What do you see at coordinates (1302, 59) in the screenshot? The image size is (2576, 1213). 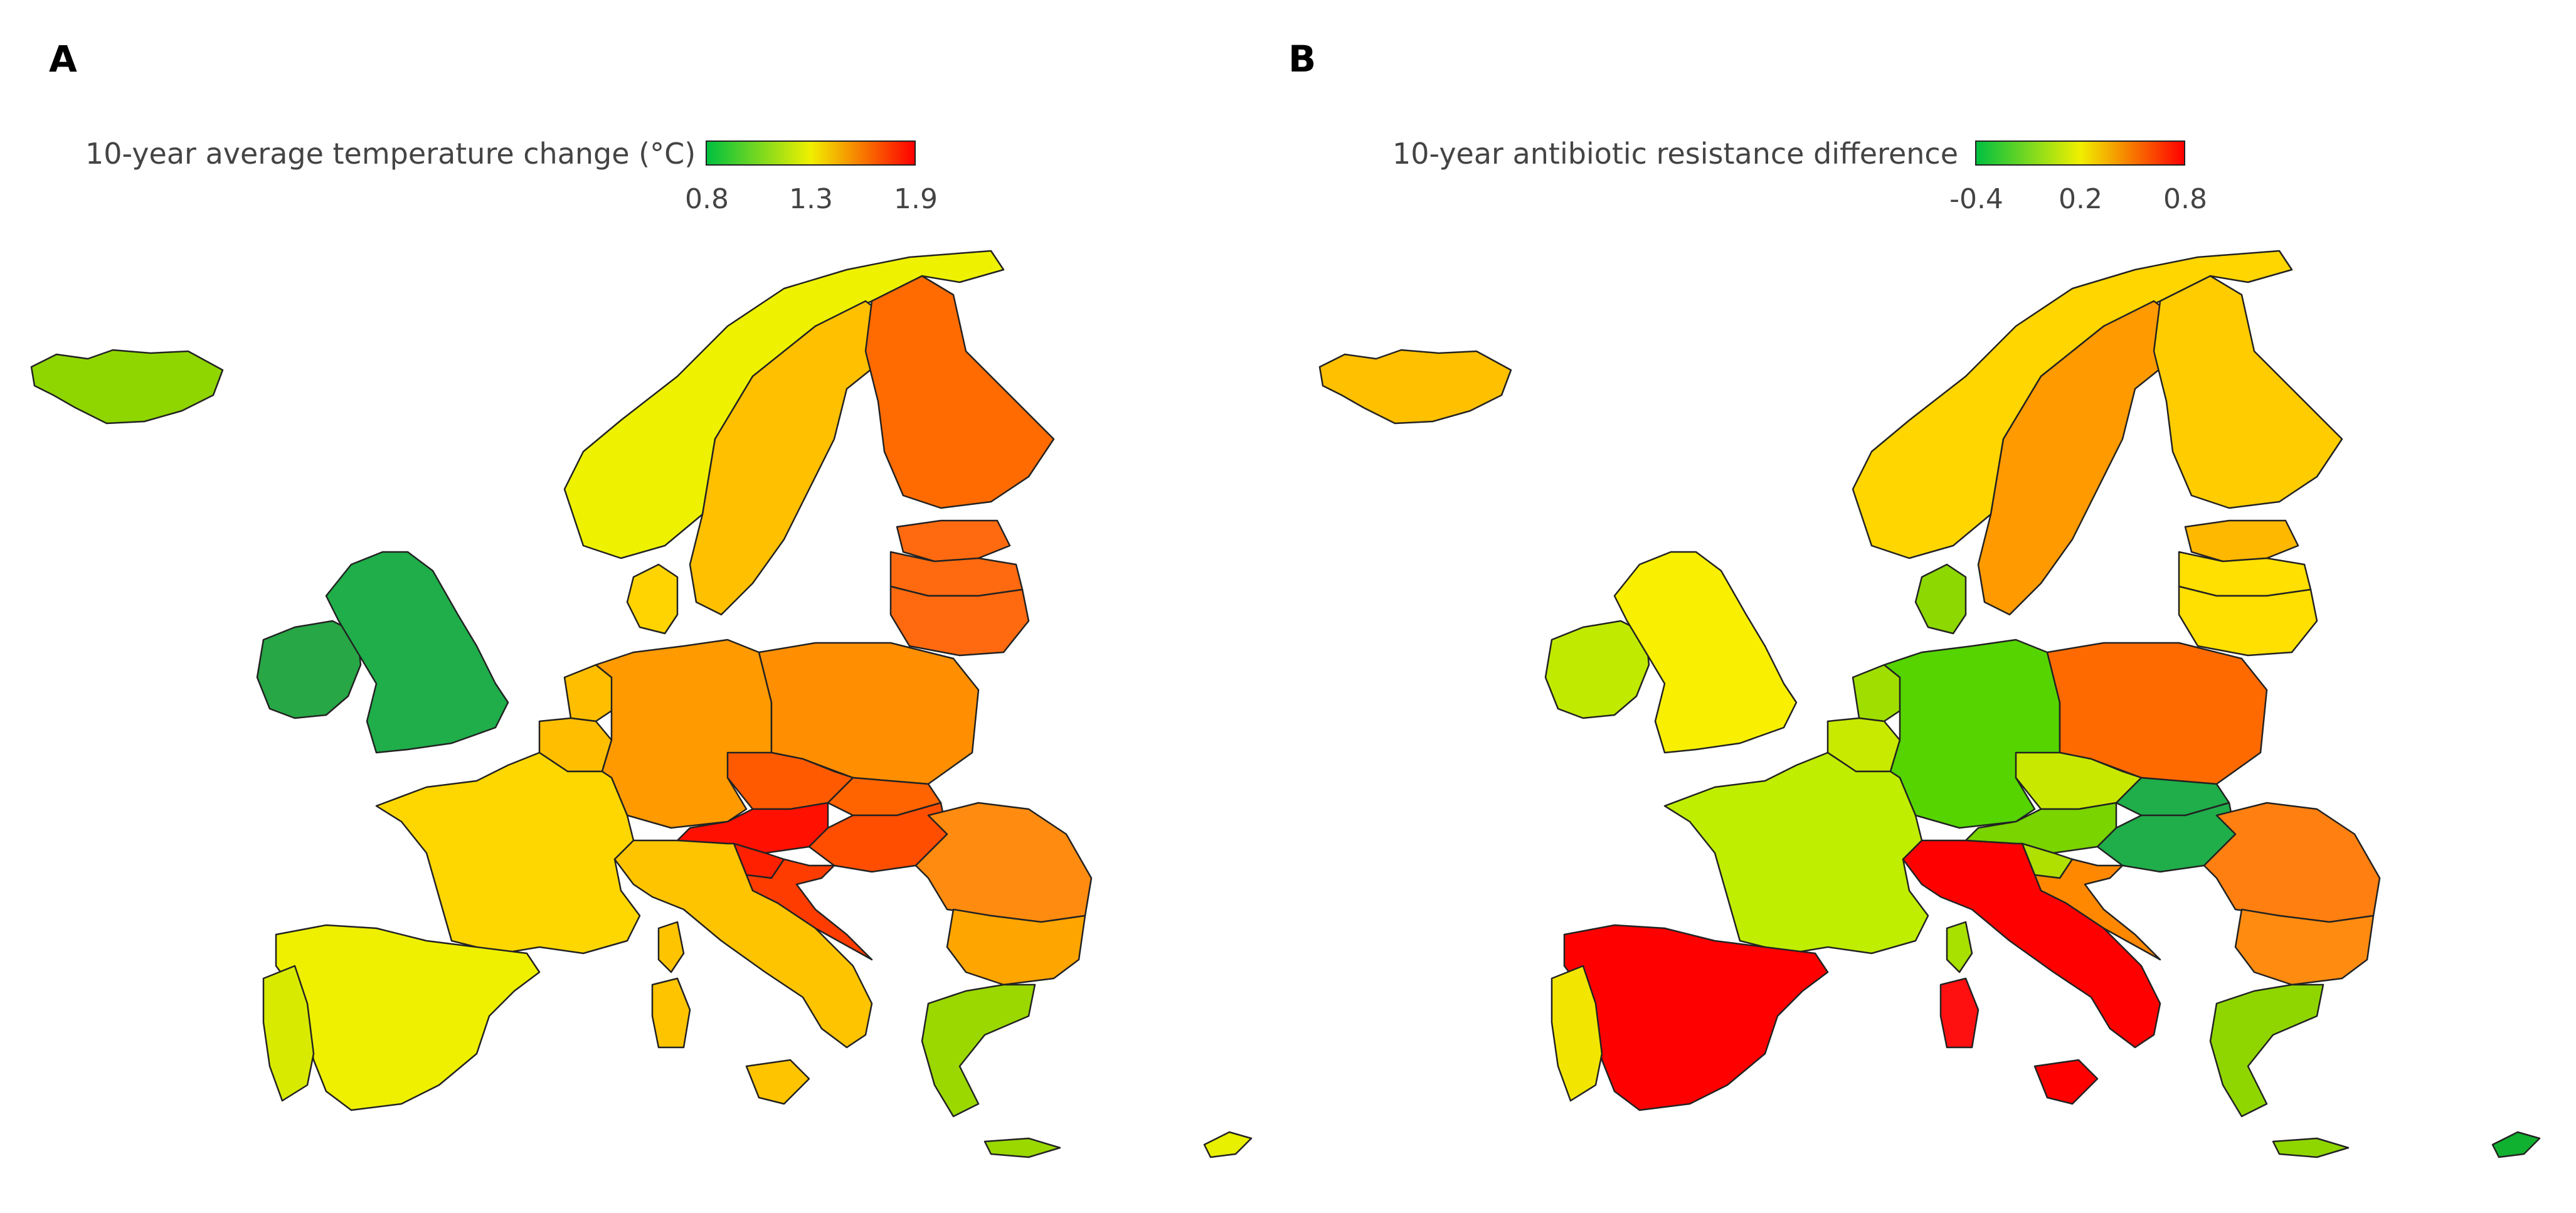 I see `panel-label: B` at bounding box center [1302, 59].